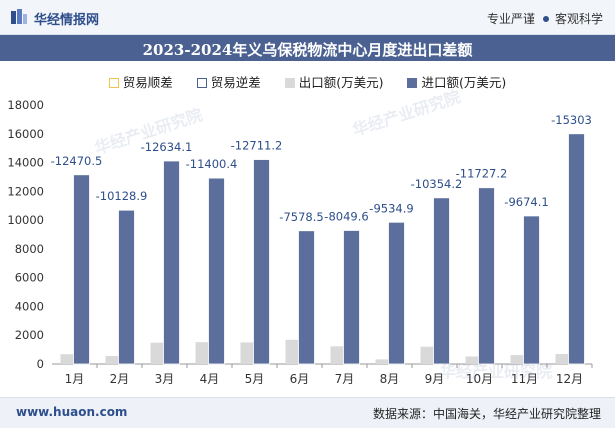 This screenshot has height=428, width=615. I want to click on y-tick-label-5: 10000, so click(25, 220).